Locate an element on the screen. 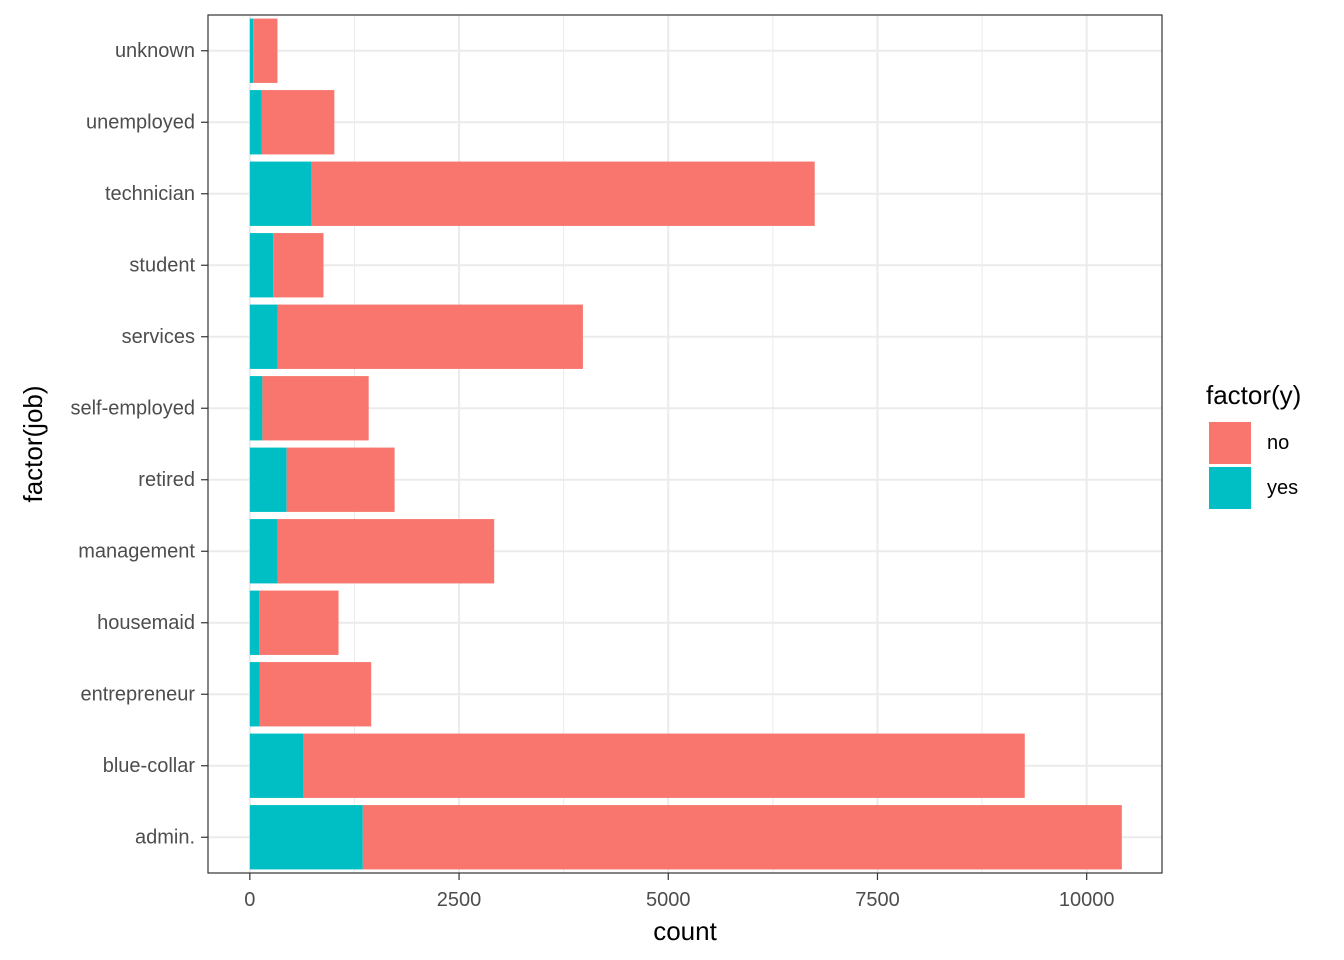  bar-yes-management is located at coordinates (263, 551).